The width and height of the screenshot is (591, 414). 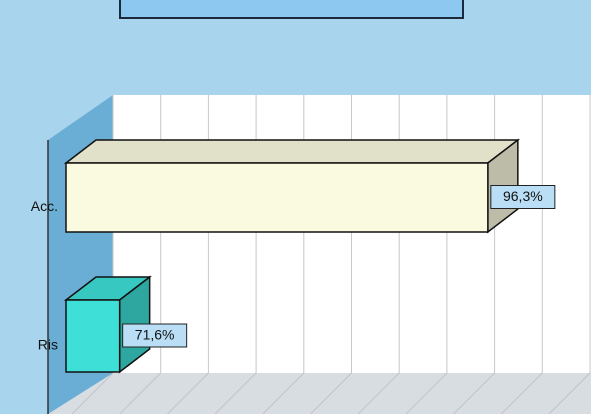 What do you see at coordinates (44, 206) in the screenshot?
I see `y-tick-label: Acc.` at bounding box center [44, 206].